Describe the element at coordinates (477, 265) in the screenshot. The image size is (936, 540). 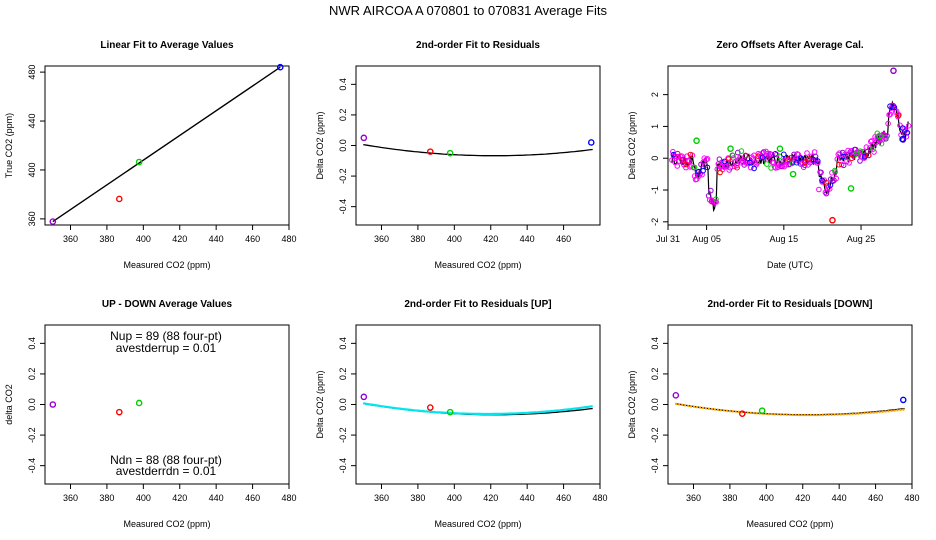
I see `x-axis-label: Measured CO2 (ppm)` at that location.